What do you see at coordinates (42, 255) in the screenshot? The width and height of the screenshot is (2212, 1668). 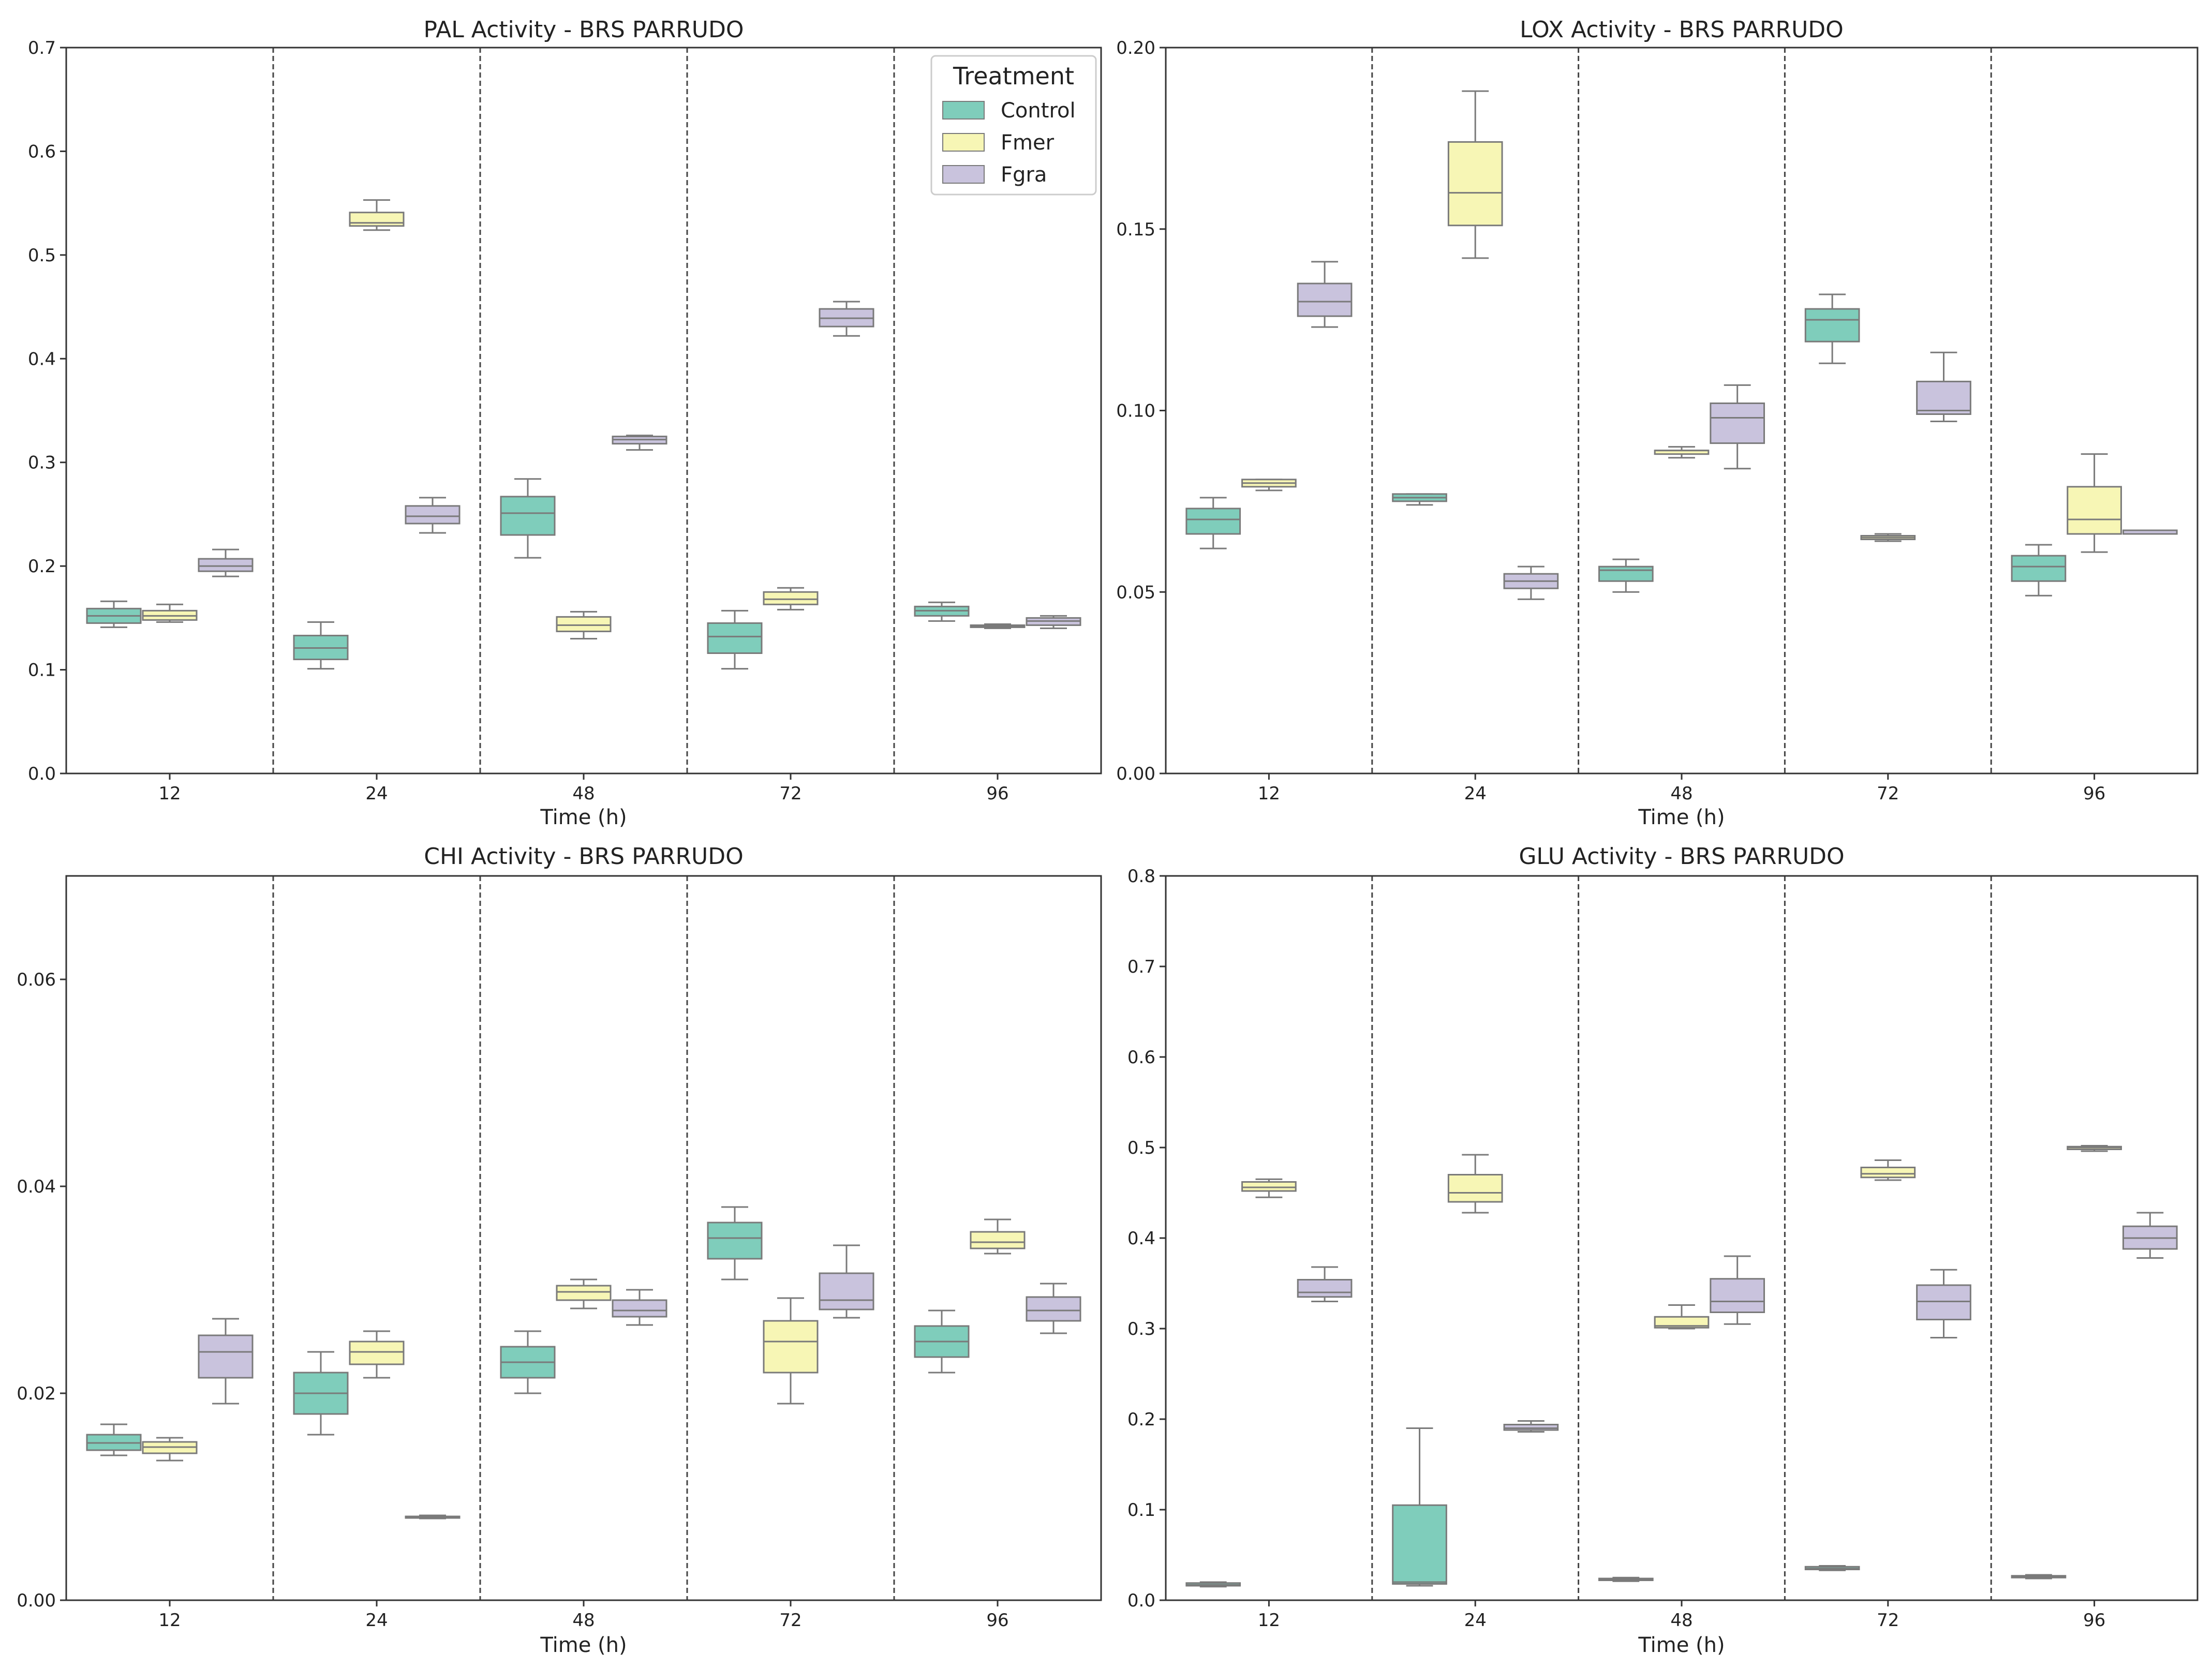 I see `pal-ytick-label: 0.5` at bounding box center [42, 255].